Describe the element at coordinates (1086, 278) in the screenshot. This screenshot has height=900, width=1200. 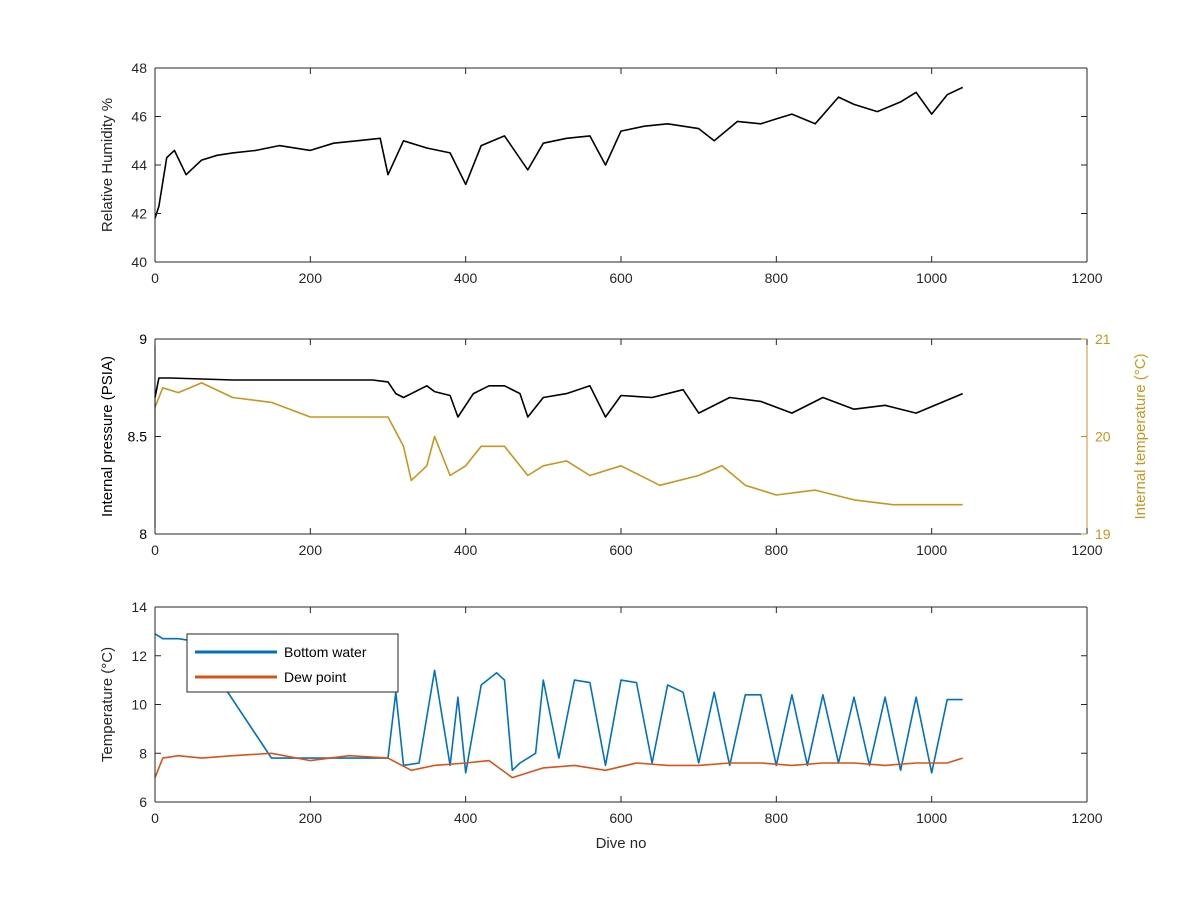
I see `chart1-x-tick-label: 1200` at that location.